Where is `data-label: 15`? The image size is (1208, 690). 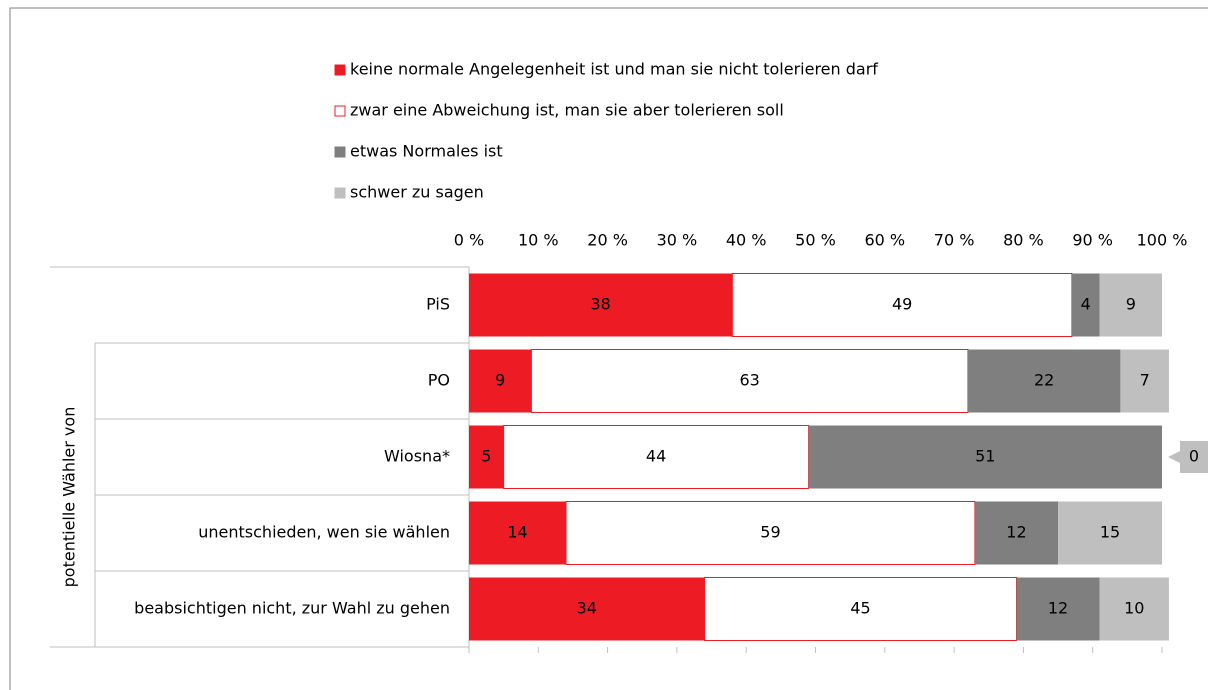 data-label: 15 is located at coordinates (1110, 532).